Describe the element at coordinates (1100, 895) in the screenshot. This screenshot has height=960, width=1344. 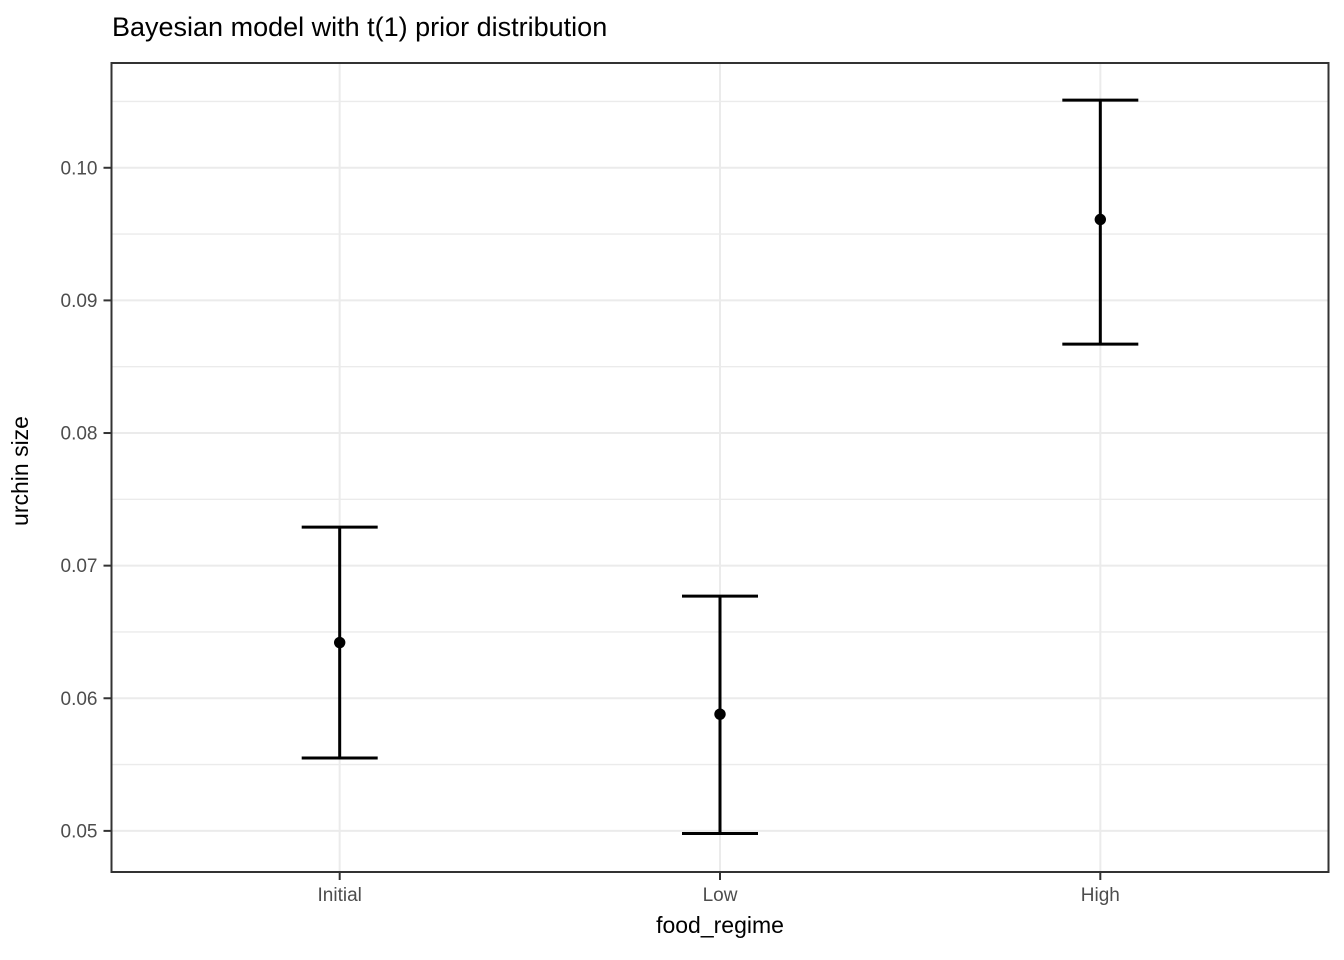
I see `x-tick-label: High` at that location.